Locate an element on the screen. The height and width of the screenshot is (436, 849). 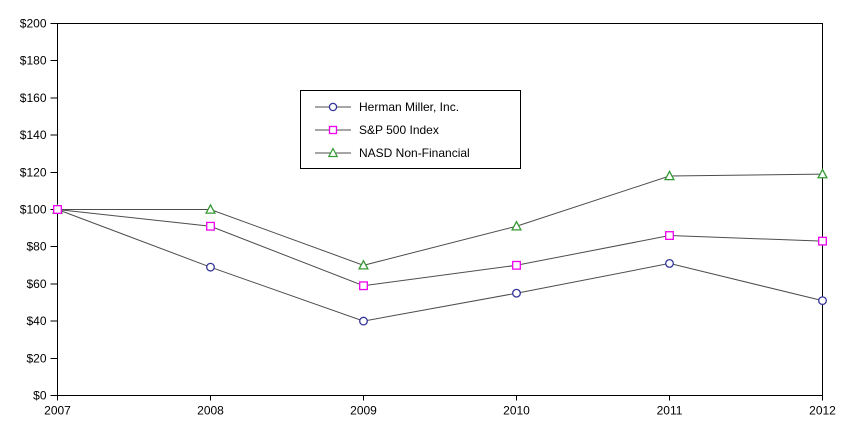
square-marker-icon is located at coordinates (333, 130).